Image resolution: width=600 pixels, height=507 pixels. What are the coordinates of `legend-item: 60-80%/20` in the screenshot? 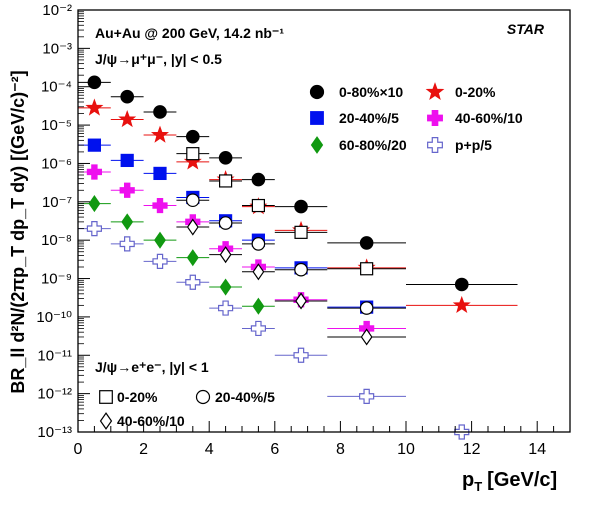 It's located at (358, 145).